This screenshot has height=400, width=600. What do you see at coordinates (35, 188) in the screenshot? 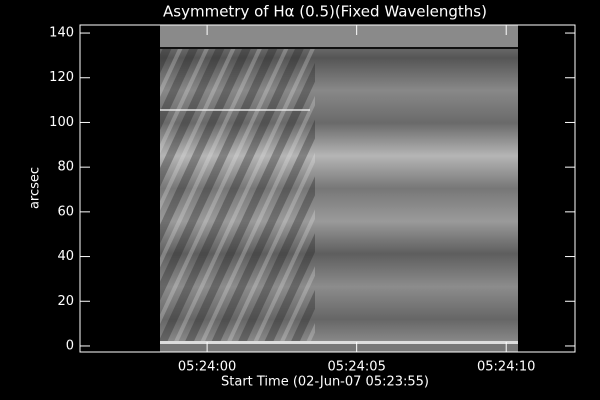
I see `y-axis-label: arcsec` at bounding box center [35, 188].